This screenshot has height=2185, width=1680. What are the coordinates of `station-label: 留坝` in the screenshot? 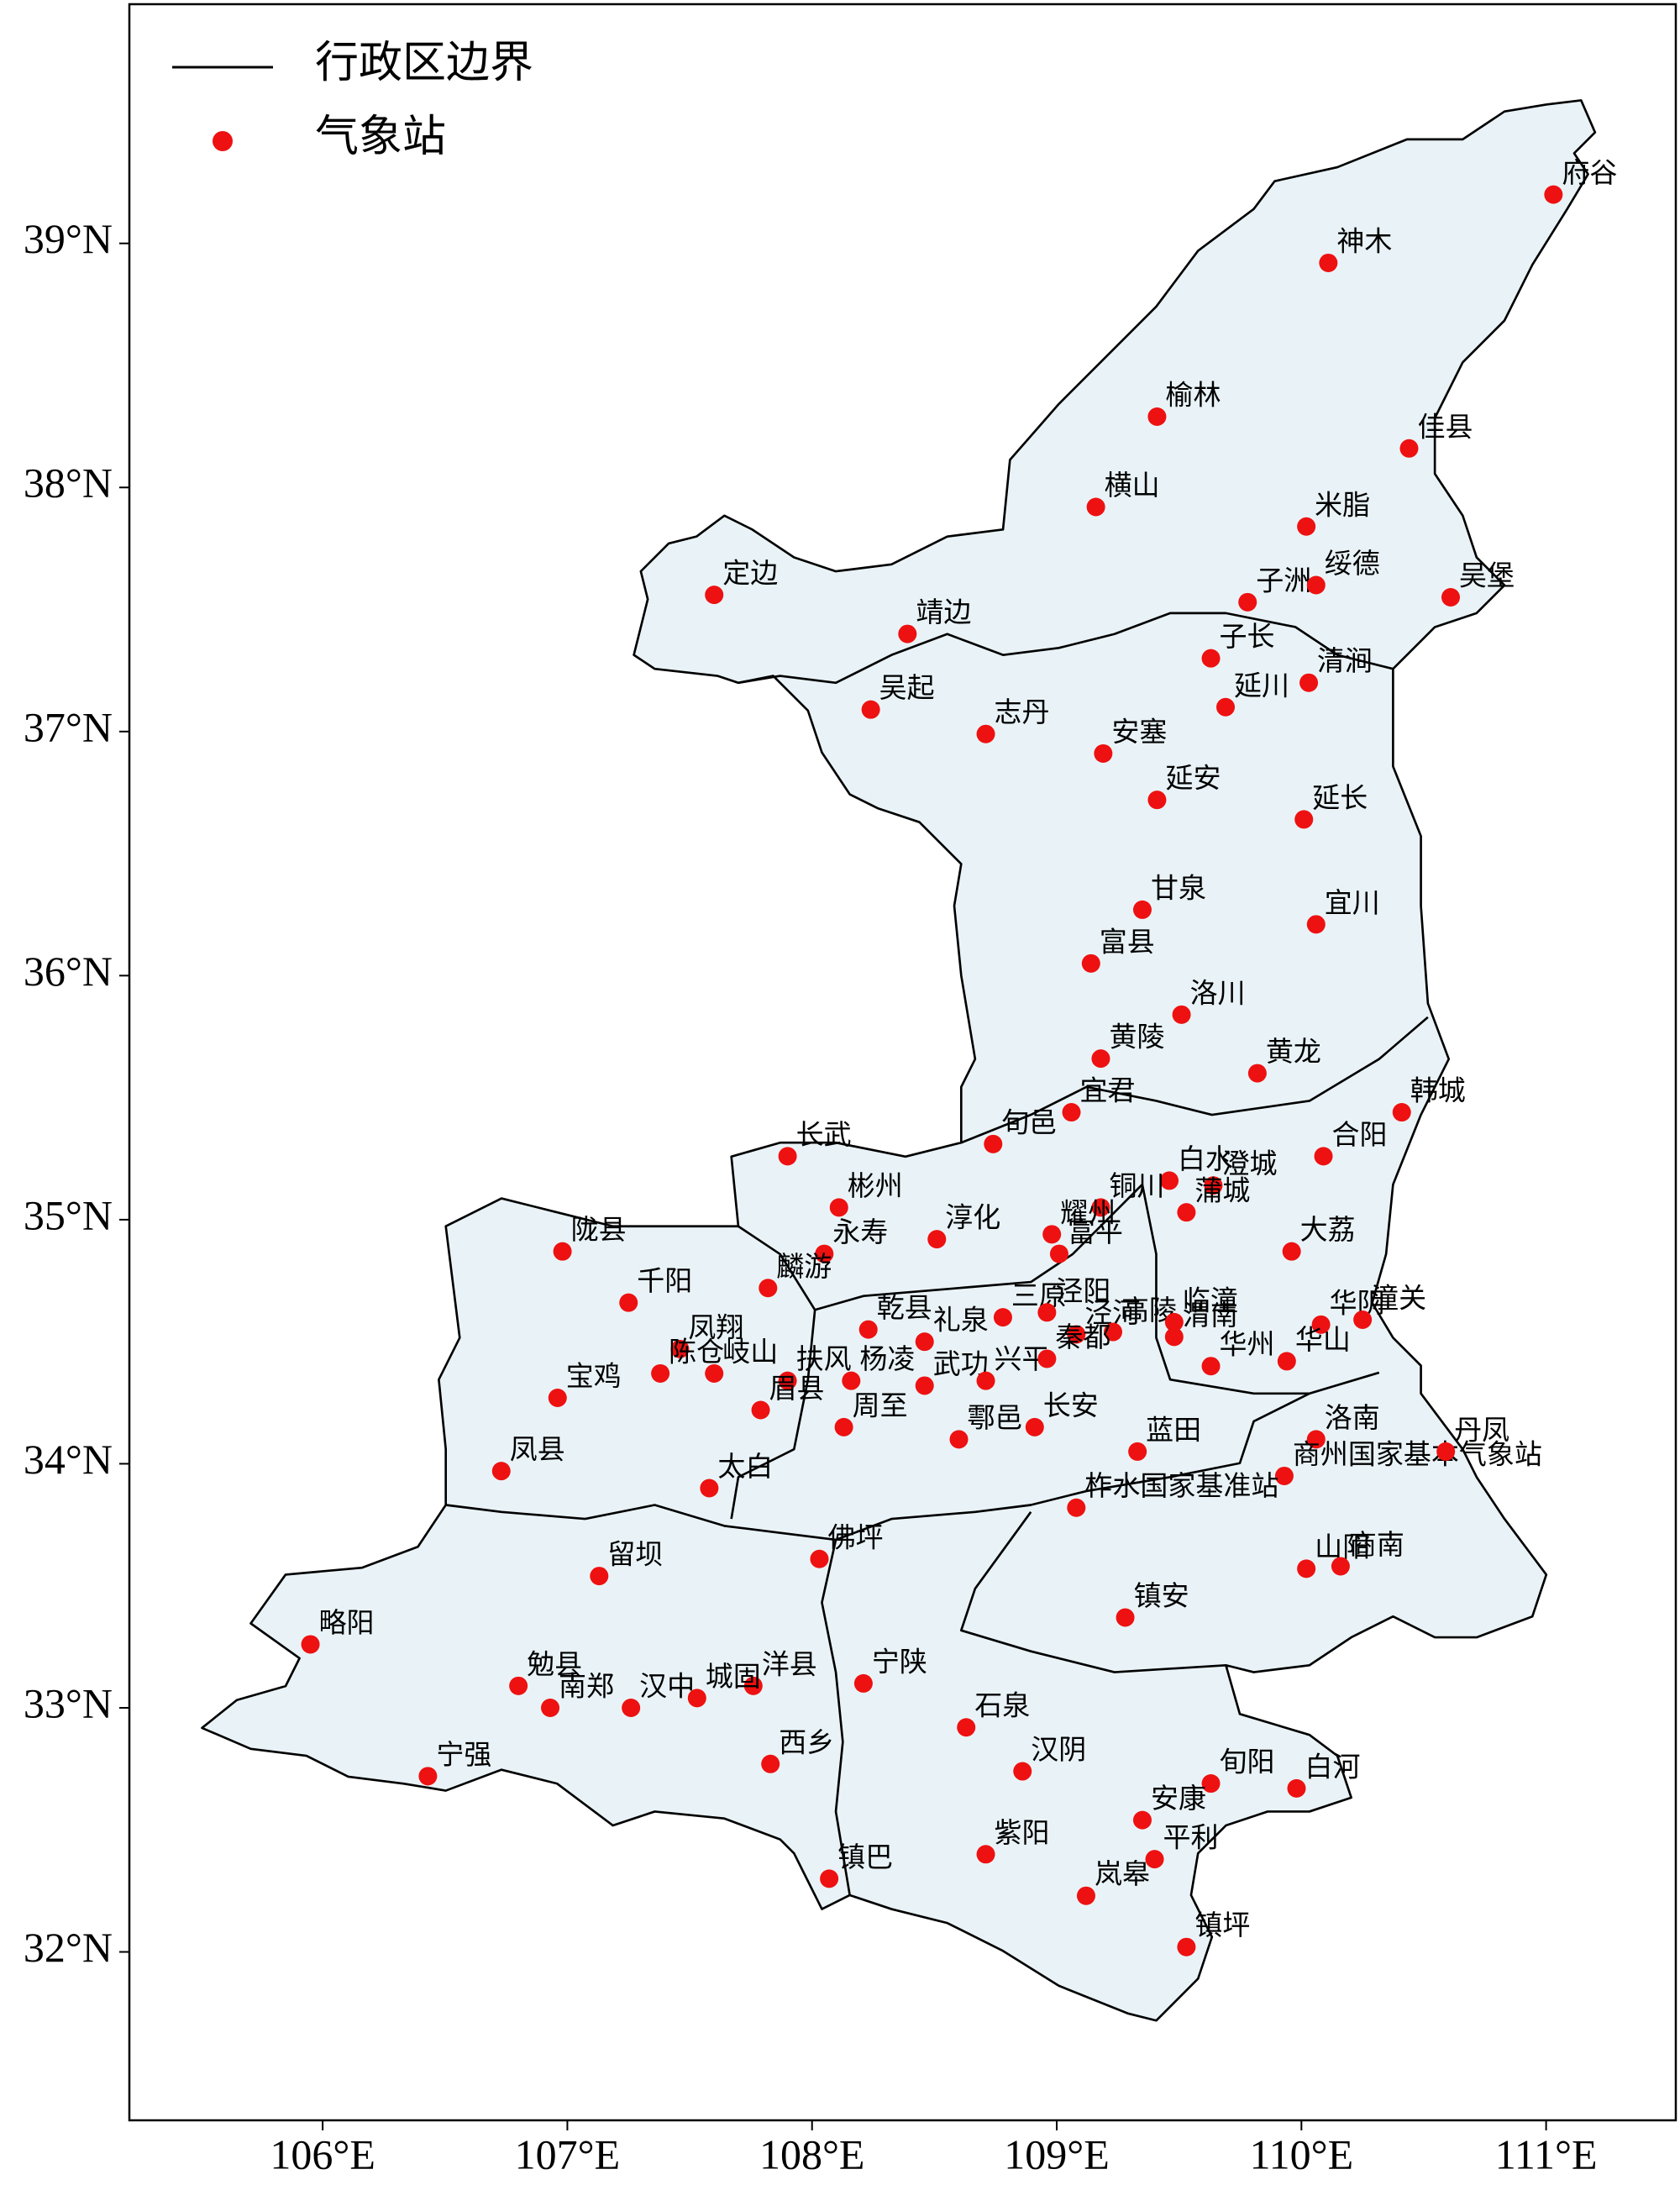 It's located at (635, 1554).